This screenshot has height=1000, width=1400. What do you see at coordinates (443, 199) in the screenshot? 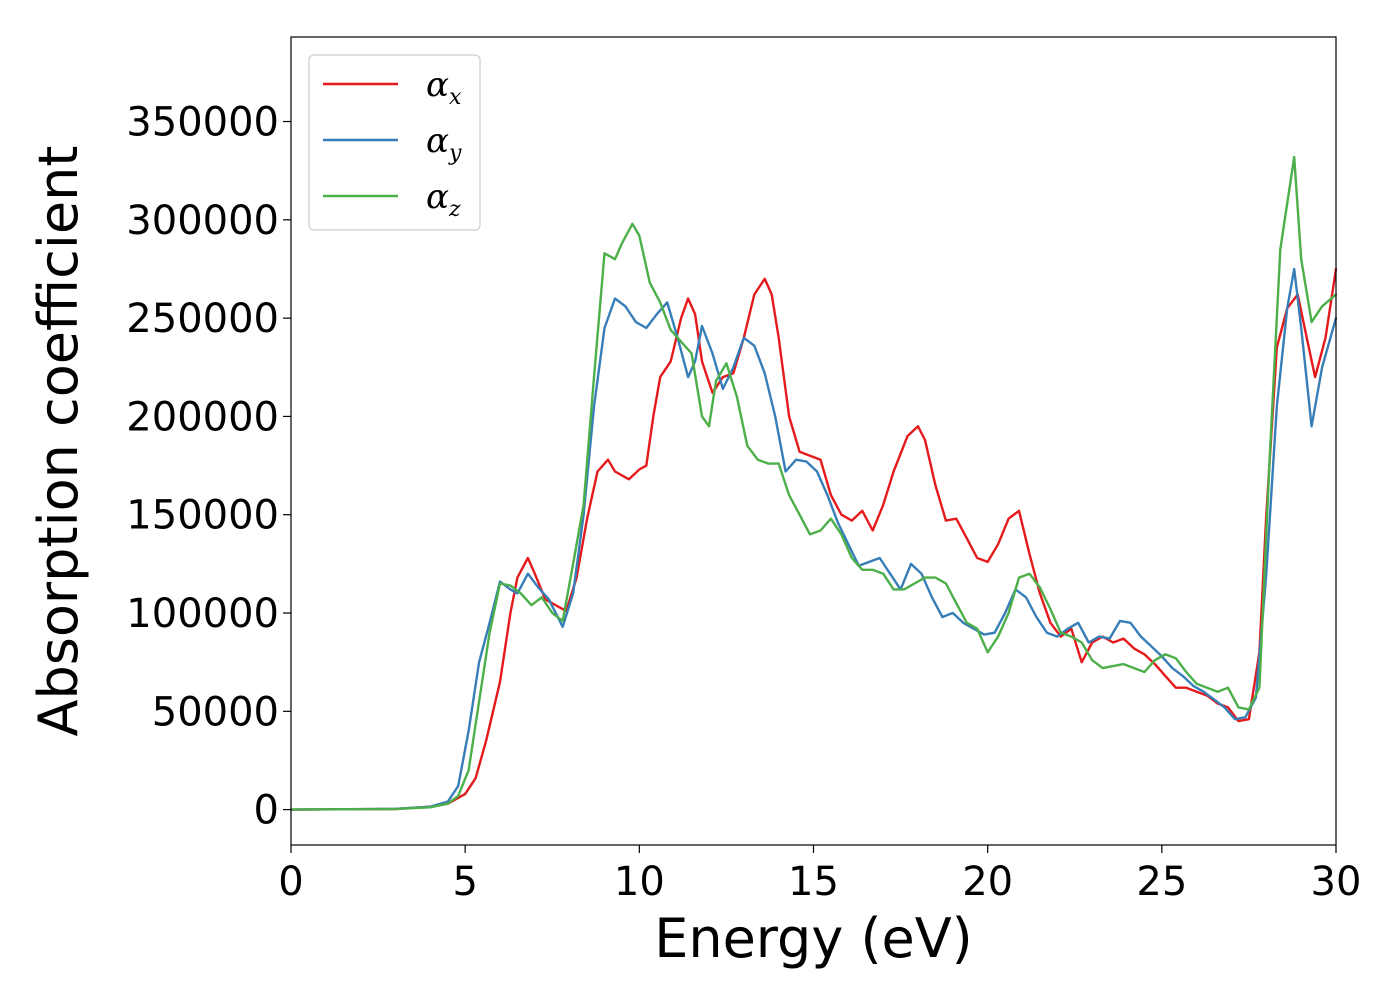
I see `legend-label-z: αz` at bounding box center [443, 199].